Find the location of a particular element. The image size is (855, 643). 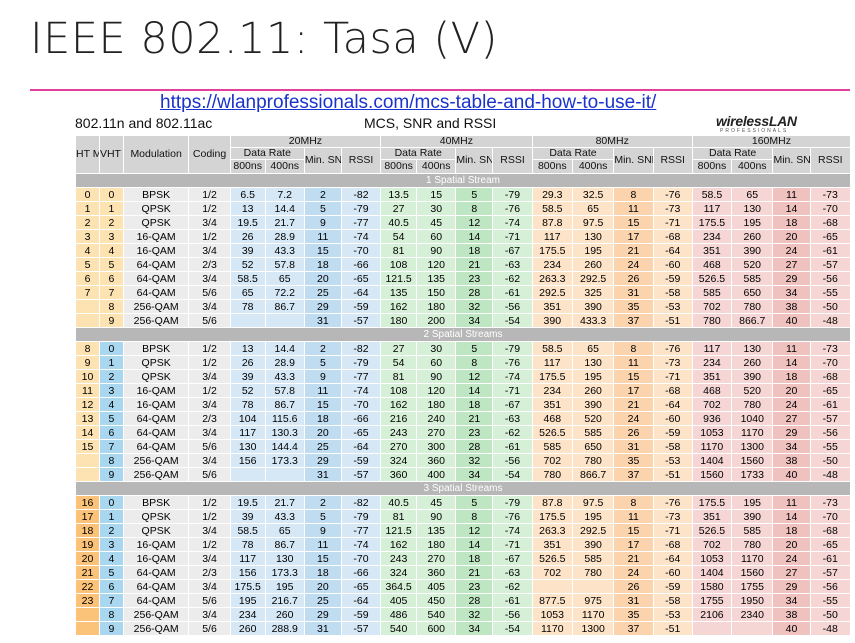

rate-400ns-cell: 43.3 is located at coordinates (284, 376).